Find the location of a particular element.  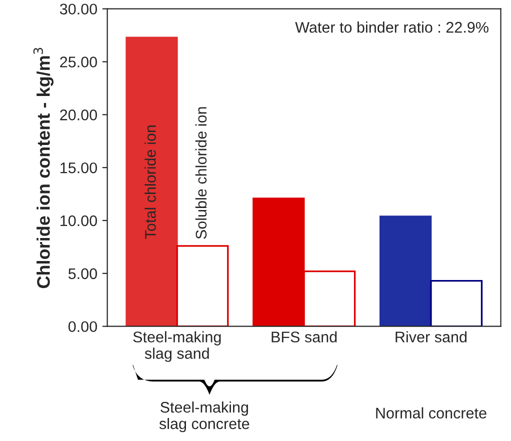

series-label: Total chloride ion is located at coordinates (150, 182).